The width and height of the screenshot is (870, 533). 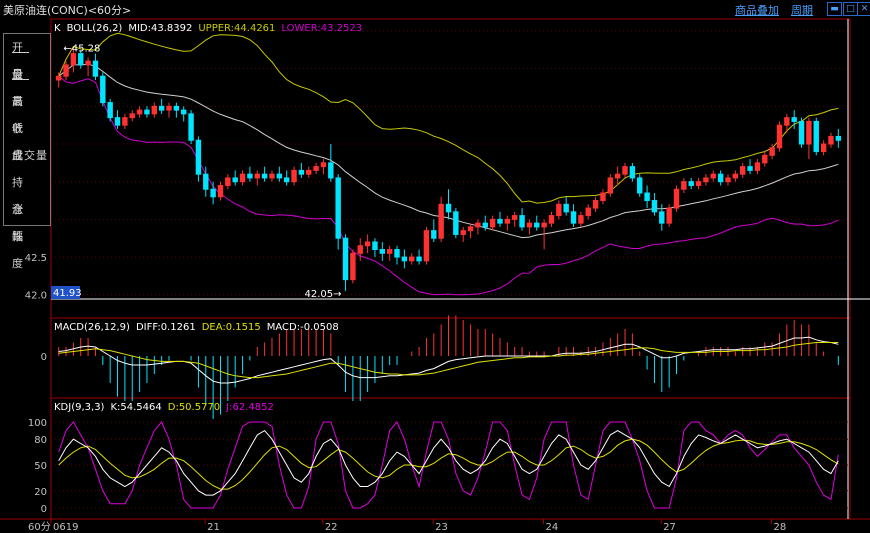 I want to click on minimize-icon: ▬, so click(x=834, y=9).